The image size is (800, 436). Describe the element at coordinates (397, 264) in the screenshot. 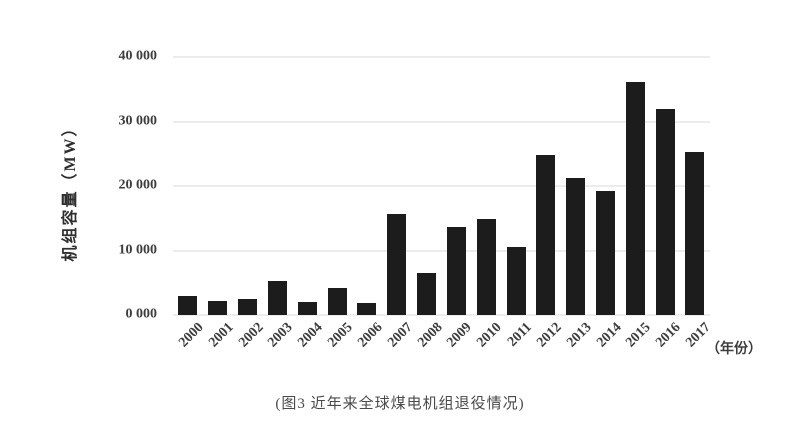

I see `bar-2007` at that location.